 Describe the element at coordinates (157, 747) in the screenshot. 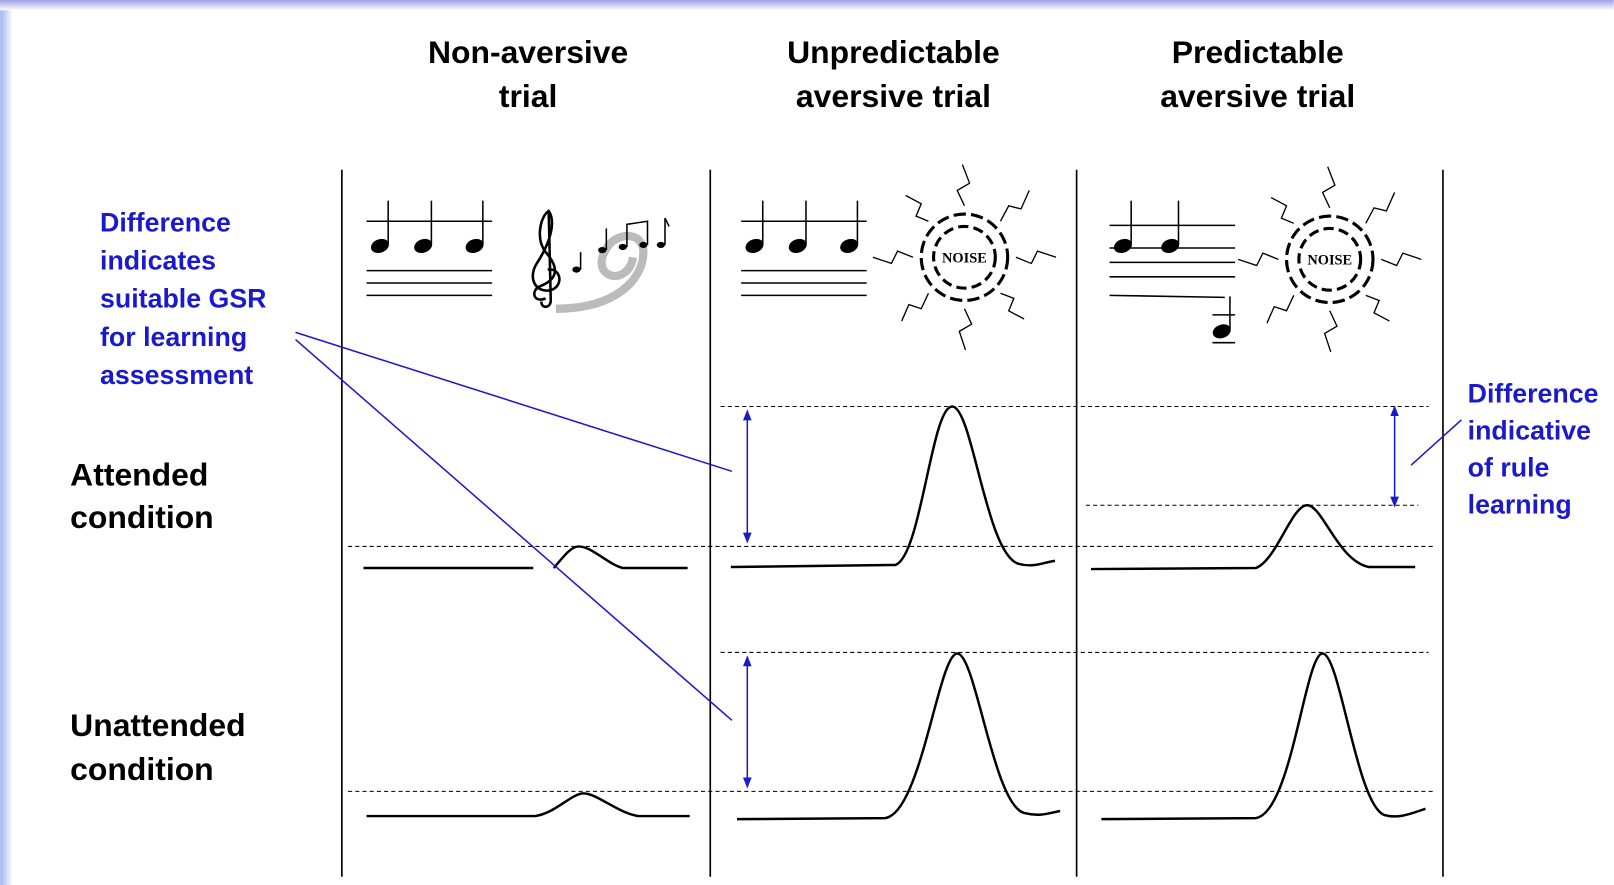

I see `row-label: Unattended condition` at that location.